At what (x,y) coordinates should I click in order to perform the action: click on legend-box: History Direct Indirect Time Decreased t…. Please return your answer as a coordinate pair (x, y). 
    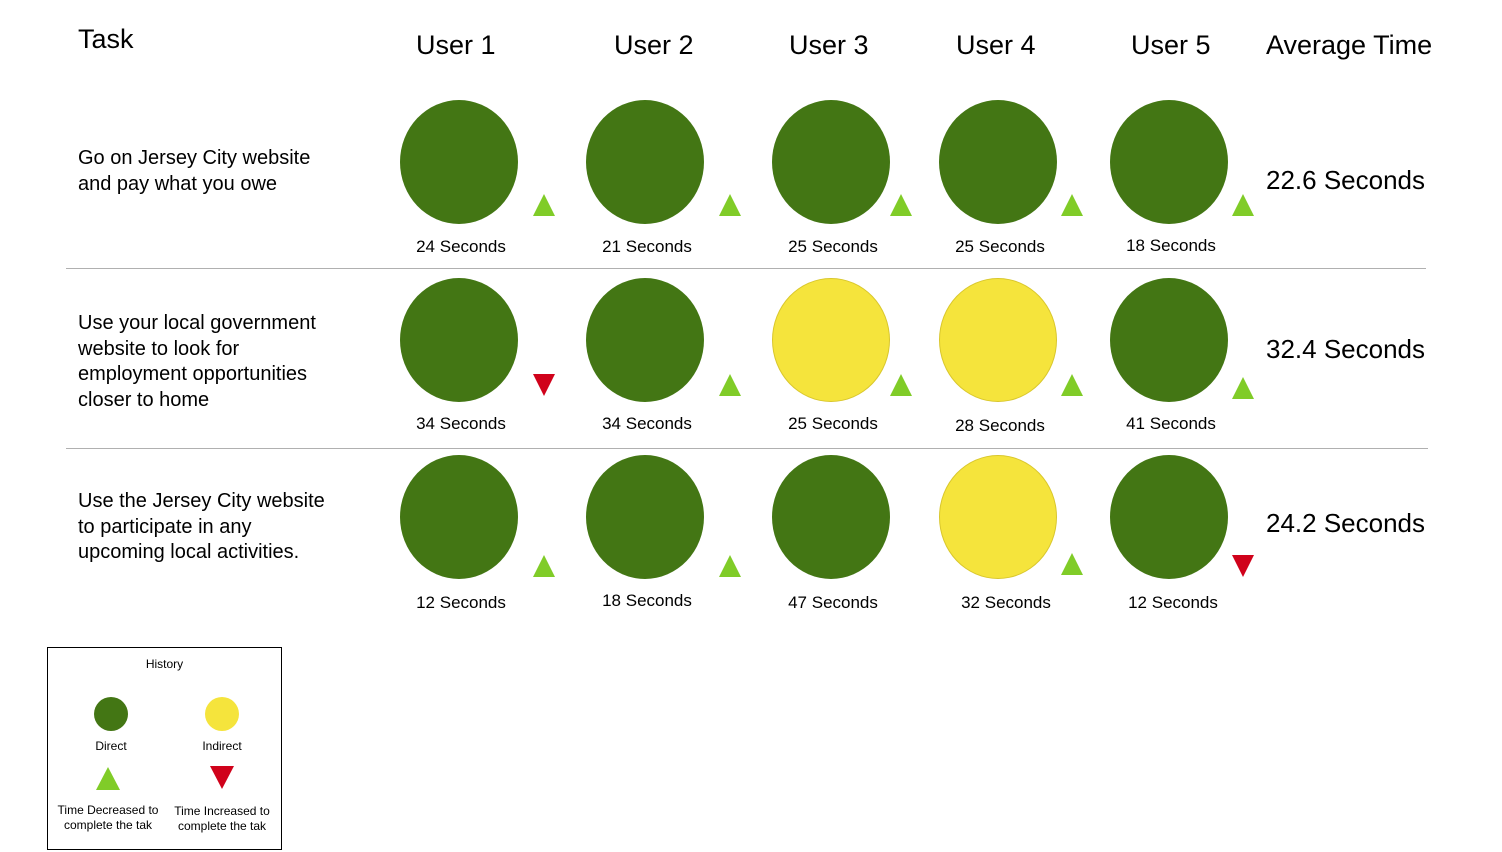
    Looking at the image, I should click on (164, 748).